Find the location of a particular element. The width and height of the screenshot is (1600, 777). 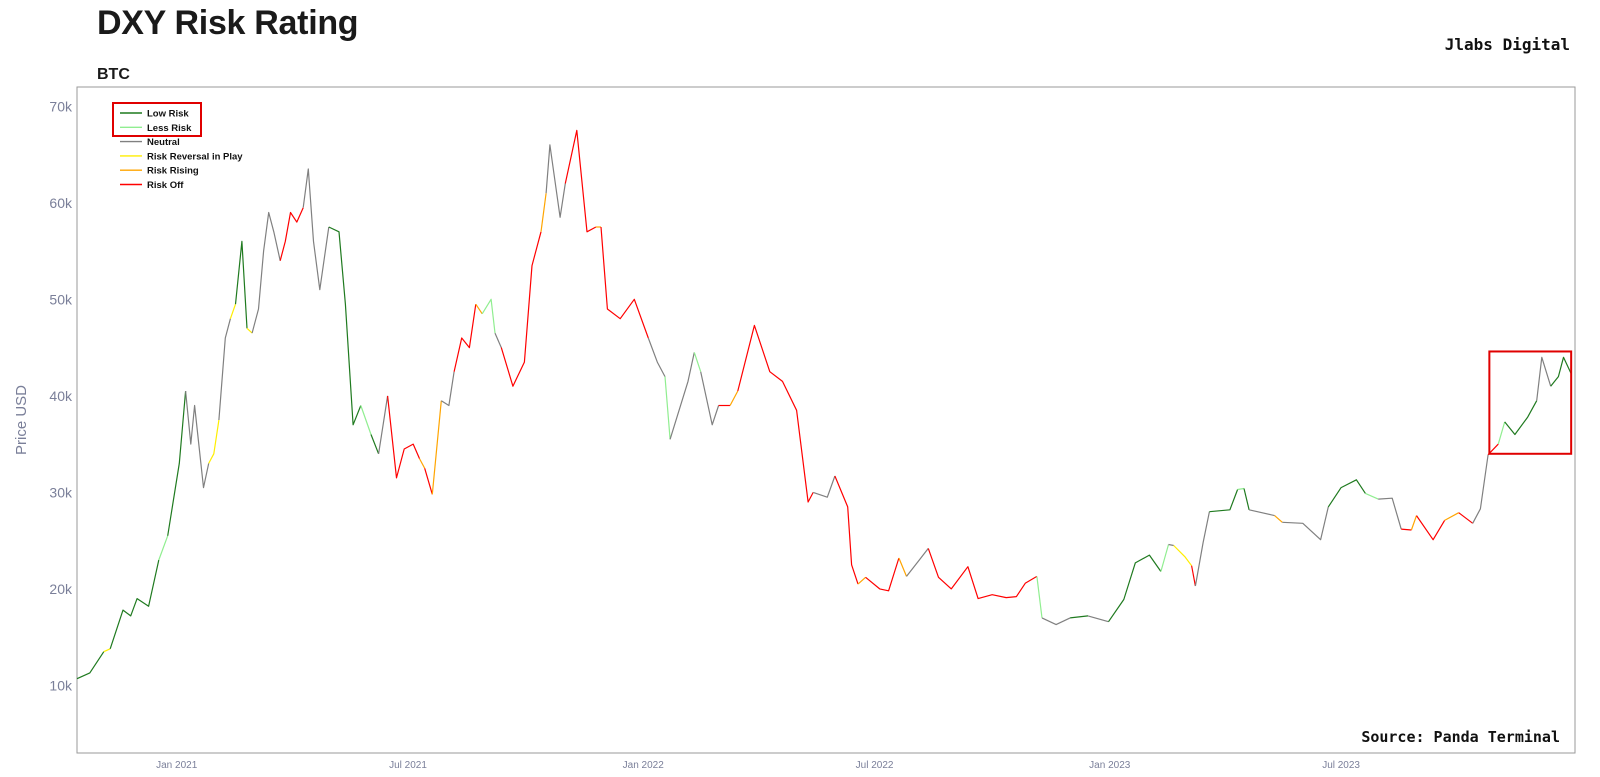

brand-label: Jlabs Digital is located at coordinates (1507, 44).